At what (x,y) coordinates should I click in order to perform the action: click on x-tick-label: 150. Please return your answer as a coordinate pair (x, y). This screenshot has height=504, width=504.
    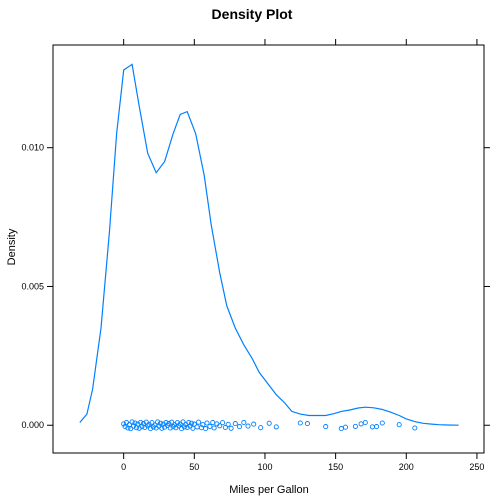
    Looking at the image, I should click on (335, 467).